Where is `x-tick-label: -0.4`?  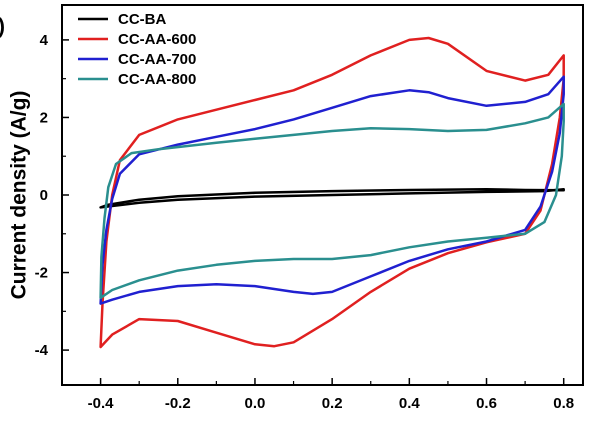 x-tick-label: -0.4 is located at coordinates (101, 403).